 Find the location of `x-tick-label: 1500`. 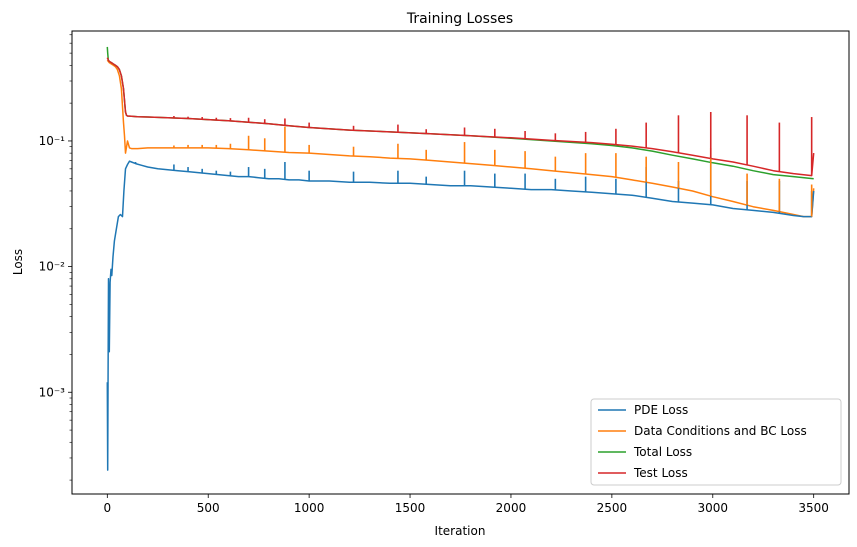

x-tick-label: 1500 is located at coordinates (410, 508).